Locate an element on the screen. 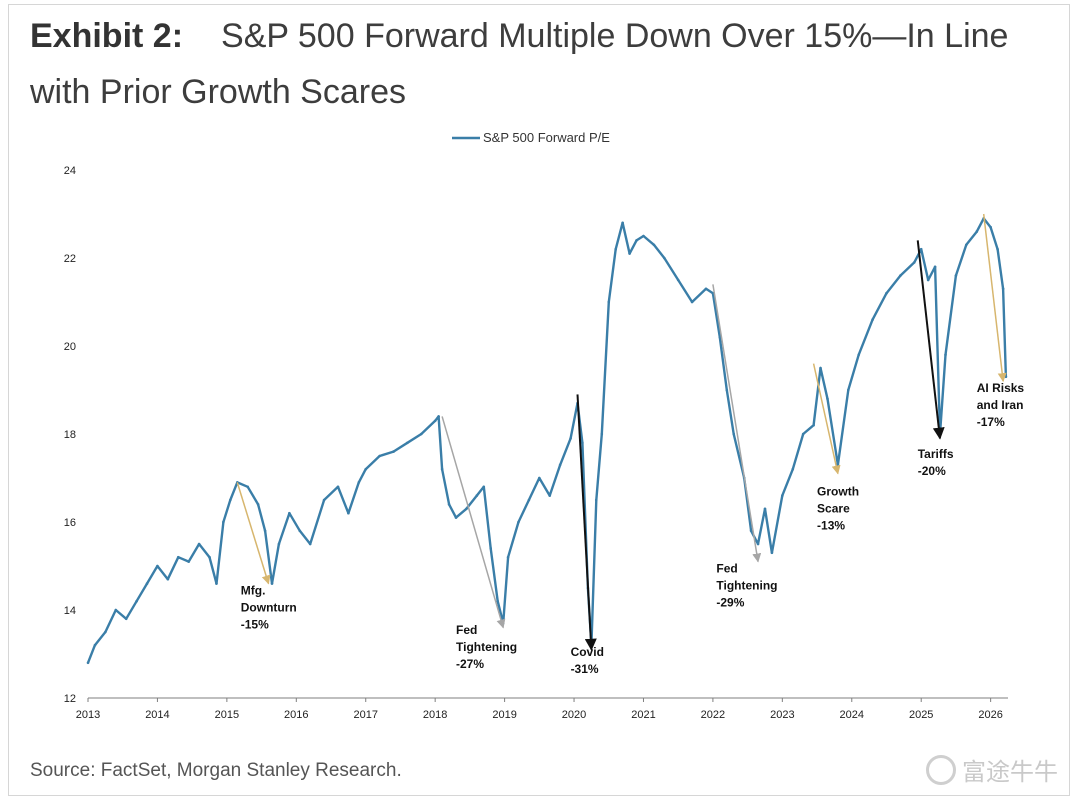 This screenshot has height=802, width=1080. annotation-label: -13% is located at coordinates (831, 526).